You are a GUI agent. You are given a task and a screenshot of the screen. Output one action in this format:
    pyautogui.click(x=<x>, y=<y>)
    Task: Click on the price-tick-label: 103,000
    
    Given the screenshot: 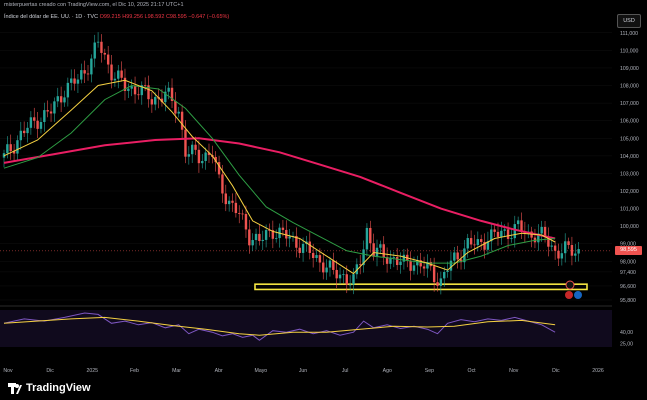 What is the action you would take?
    pyautogui.click(x=629, y=174)
    